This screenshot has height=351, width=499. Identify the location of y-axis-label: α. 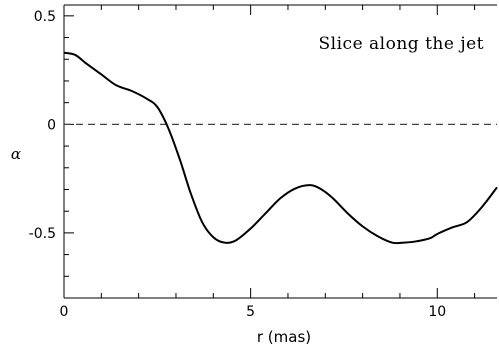
(16, 154).